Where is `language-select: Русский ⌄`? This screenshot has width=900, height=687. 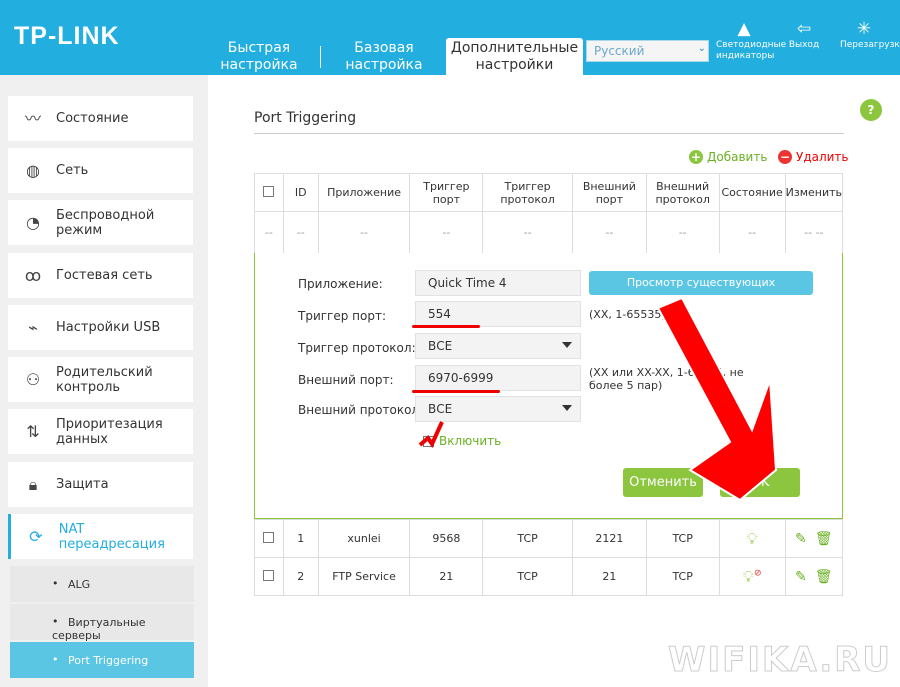
language-select: Русский ⌄ is located at coordinates (647, 51).